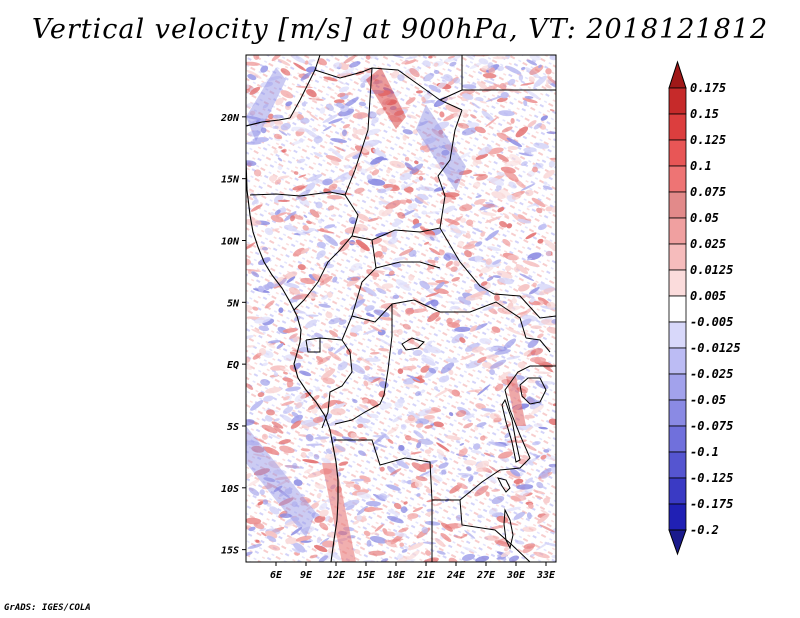 Image resolution: width=800 pixels, height=618 pixels. What do you see at coordinates (413, 571) in the screenshot?
I see `longitude-labels: 6E 9E 12E 15E 18E 21E 24E 27E 30E 33E` at bounding box center [413, 571].